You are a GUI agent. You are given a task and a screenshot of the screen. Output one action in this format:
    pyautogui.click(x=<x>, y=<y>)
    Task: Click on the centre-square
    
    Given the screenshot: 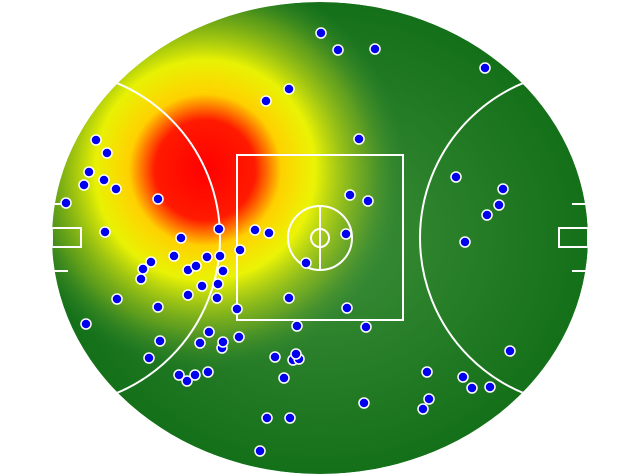 What is the action you would take?
    pyautogui.click(x=320, y=237)
    